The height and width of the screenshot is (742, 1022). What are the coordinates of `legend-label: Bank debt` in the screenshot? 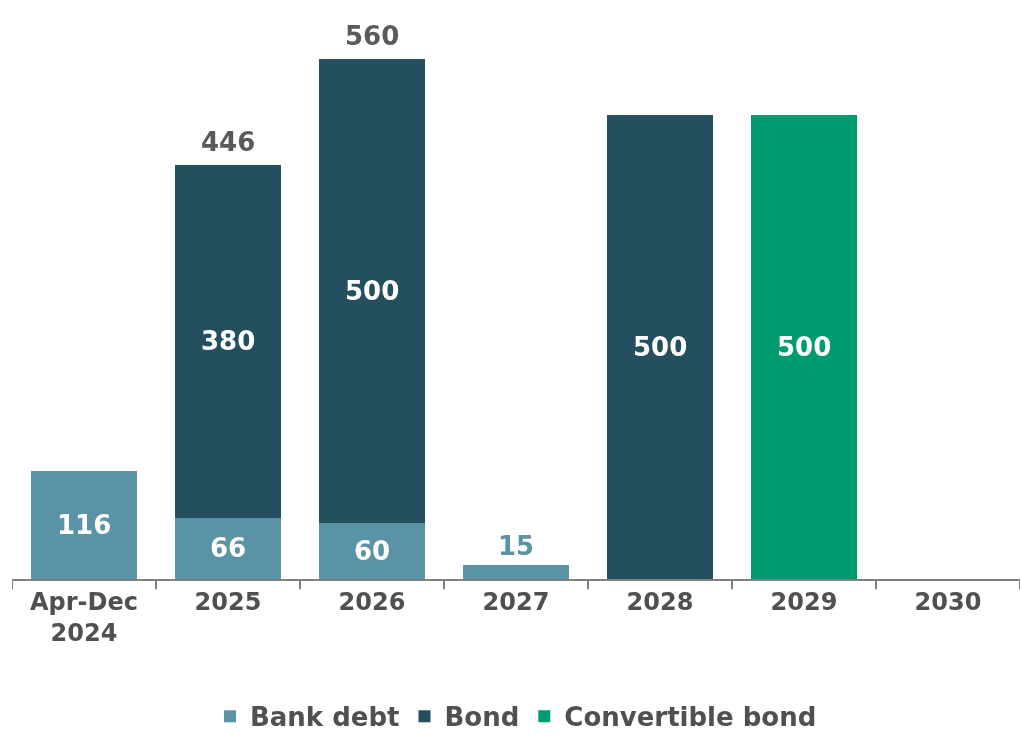 It's located at (325, 717).